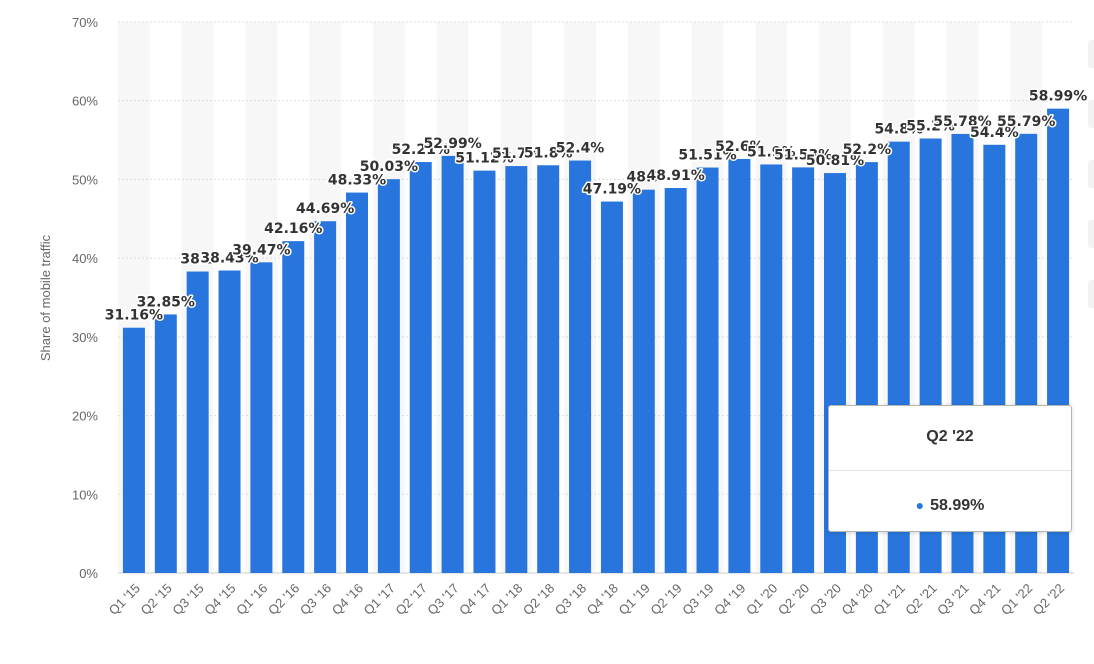 Image resolution: width=1094 pixels, height=664 pixels. I want to click on x-tick-label: Q1 '20, so click(761, 599).